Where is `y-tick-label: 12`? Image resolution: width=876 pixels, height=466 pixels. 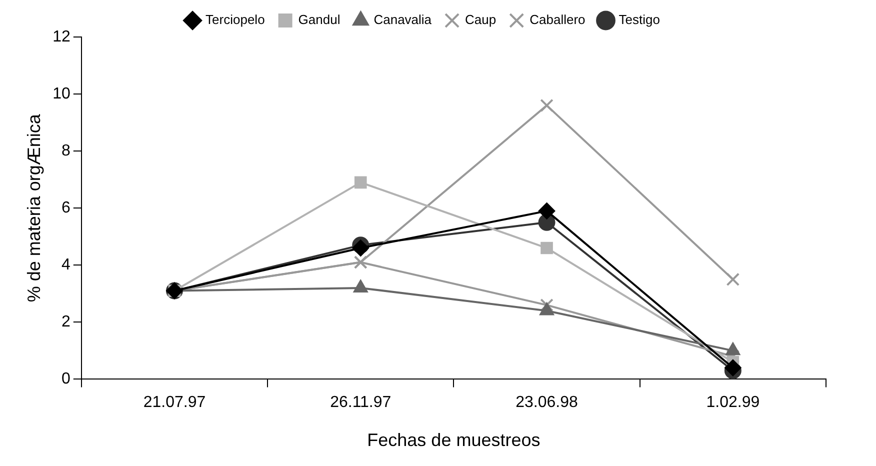 y-tick-label: 12 is located at coordinates (61, 37).